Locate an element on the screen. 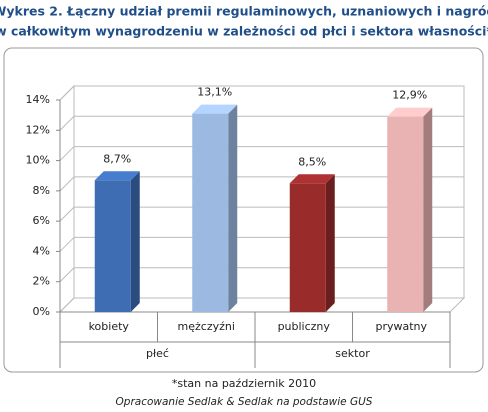  value-label: 8,7% is located at coordinates (117, 158).